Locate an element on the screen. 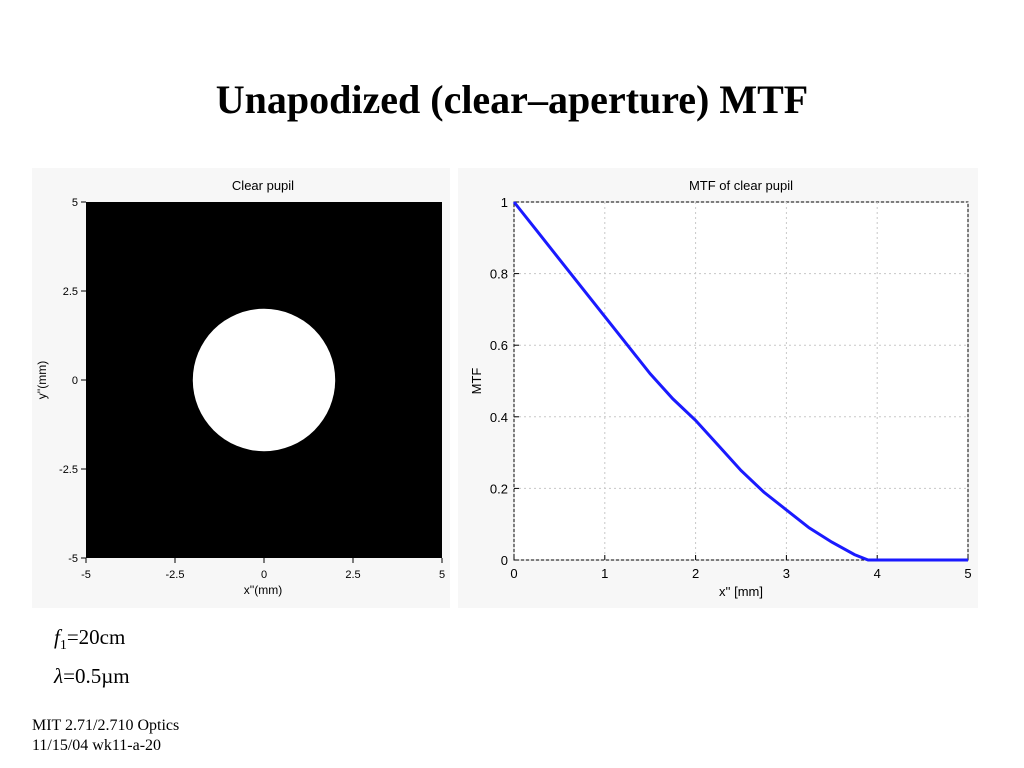 The image size is (1024, 768). mtf-y-axis-label: MTF is located at coordinates (476, 381).